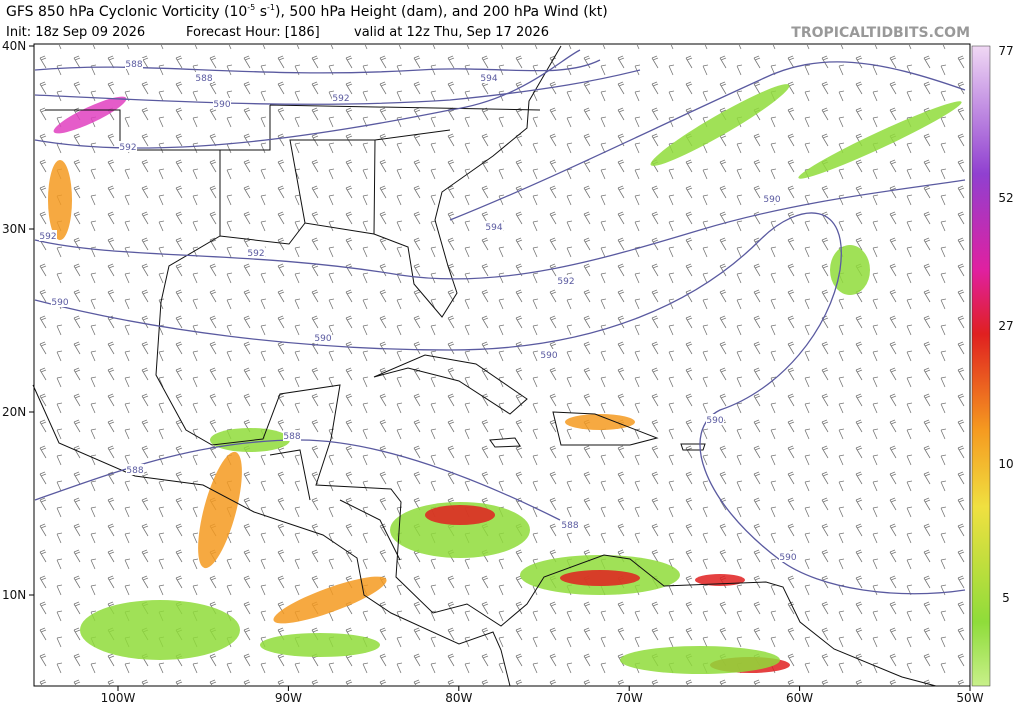  Describe the element at coordinates (1005, 464) in the screenshot. I see `colorbar-label: 10` at that location.